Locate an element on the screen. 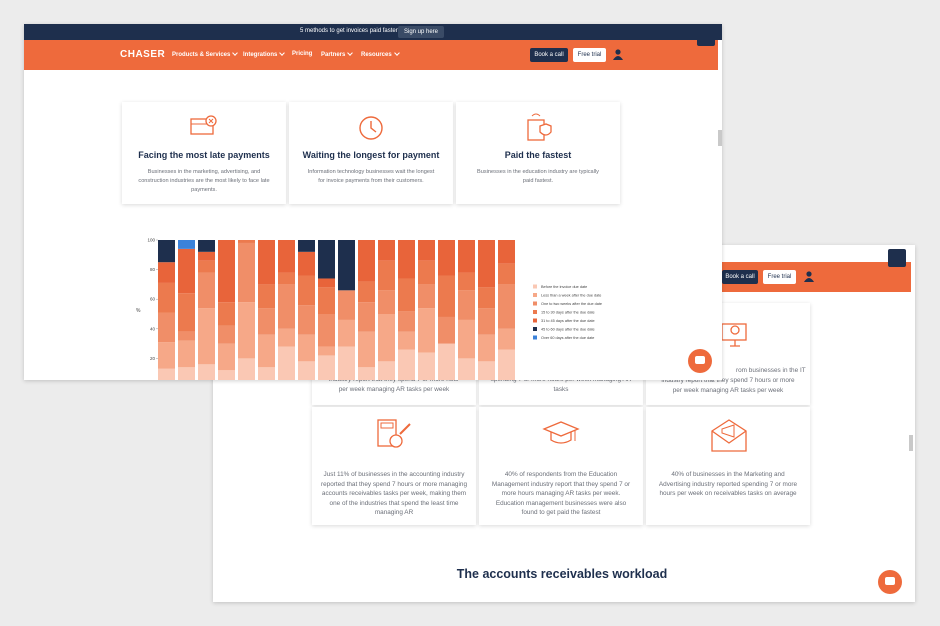  nav-link: Integrations is located at coordinates (263, 54).